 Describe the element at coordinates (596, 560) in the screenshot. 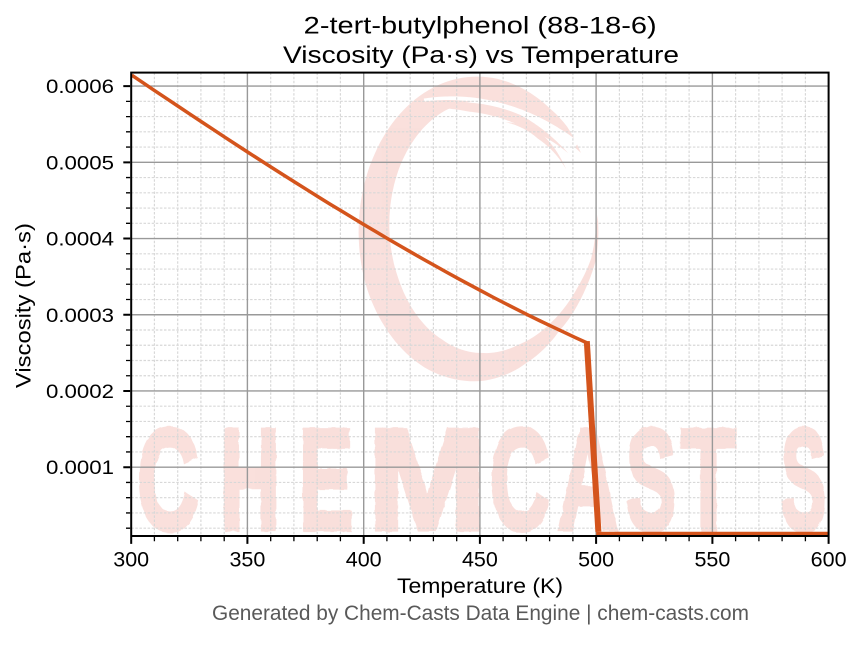

I see `svg-text: 500` at that location.